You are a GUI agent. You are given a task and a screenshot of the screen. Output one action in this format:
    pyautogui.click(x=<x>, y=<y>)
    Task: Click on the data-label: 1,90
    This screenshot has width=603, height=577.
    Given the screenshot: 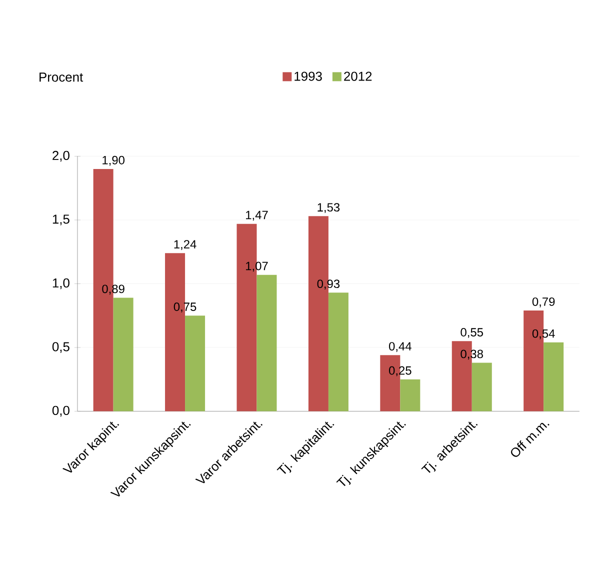 What is the action you would take?
    pyautogui.click(x=113, y=161)
    